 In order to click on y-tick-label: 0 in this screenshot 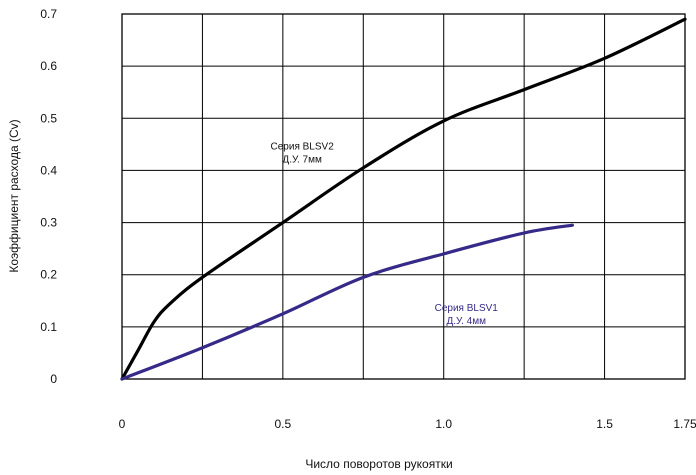, I will do `click(53, 379)`.